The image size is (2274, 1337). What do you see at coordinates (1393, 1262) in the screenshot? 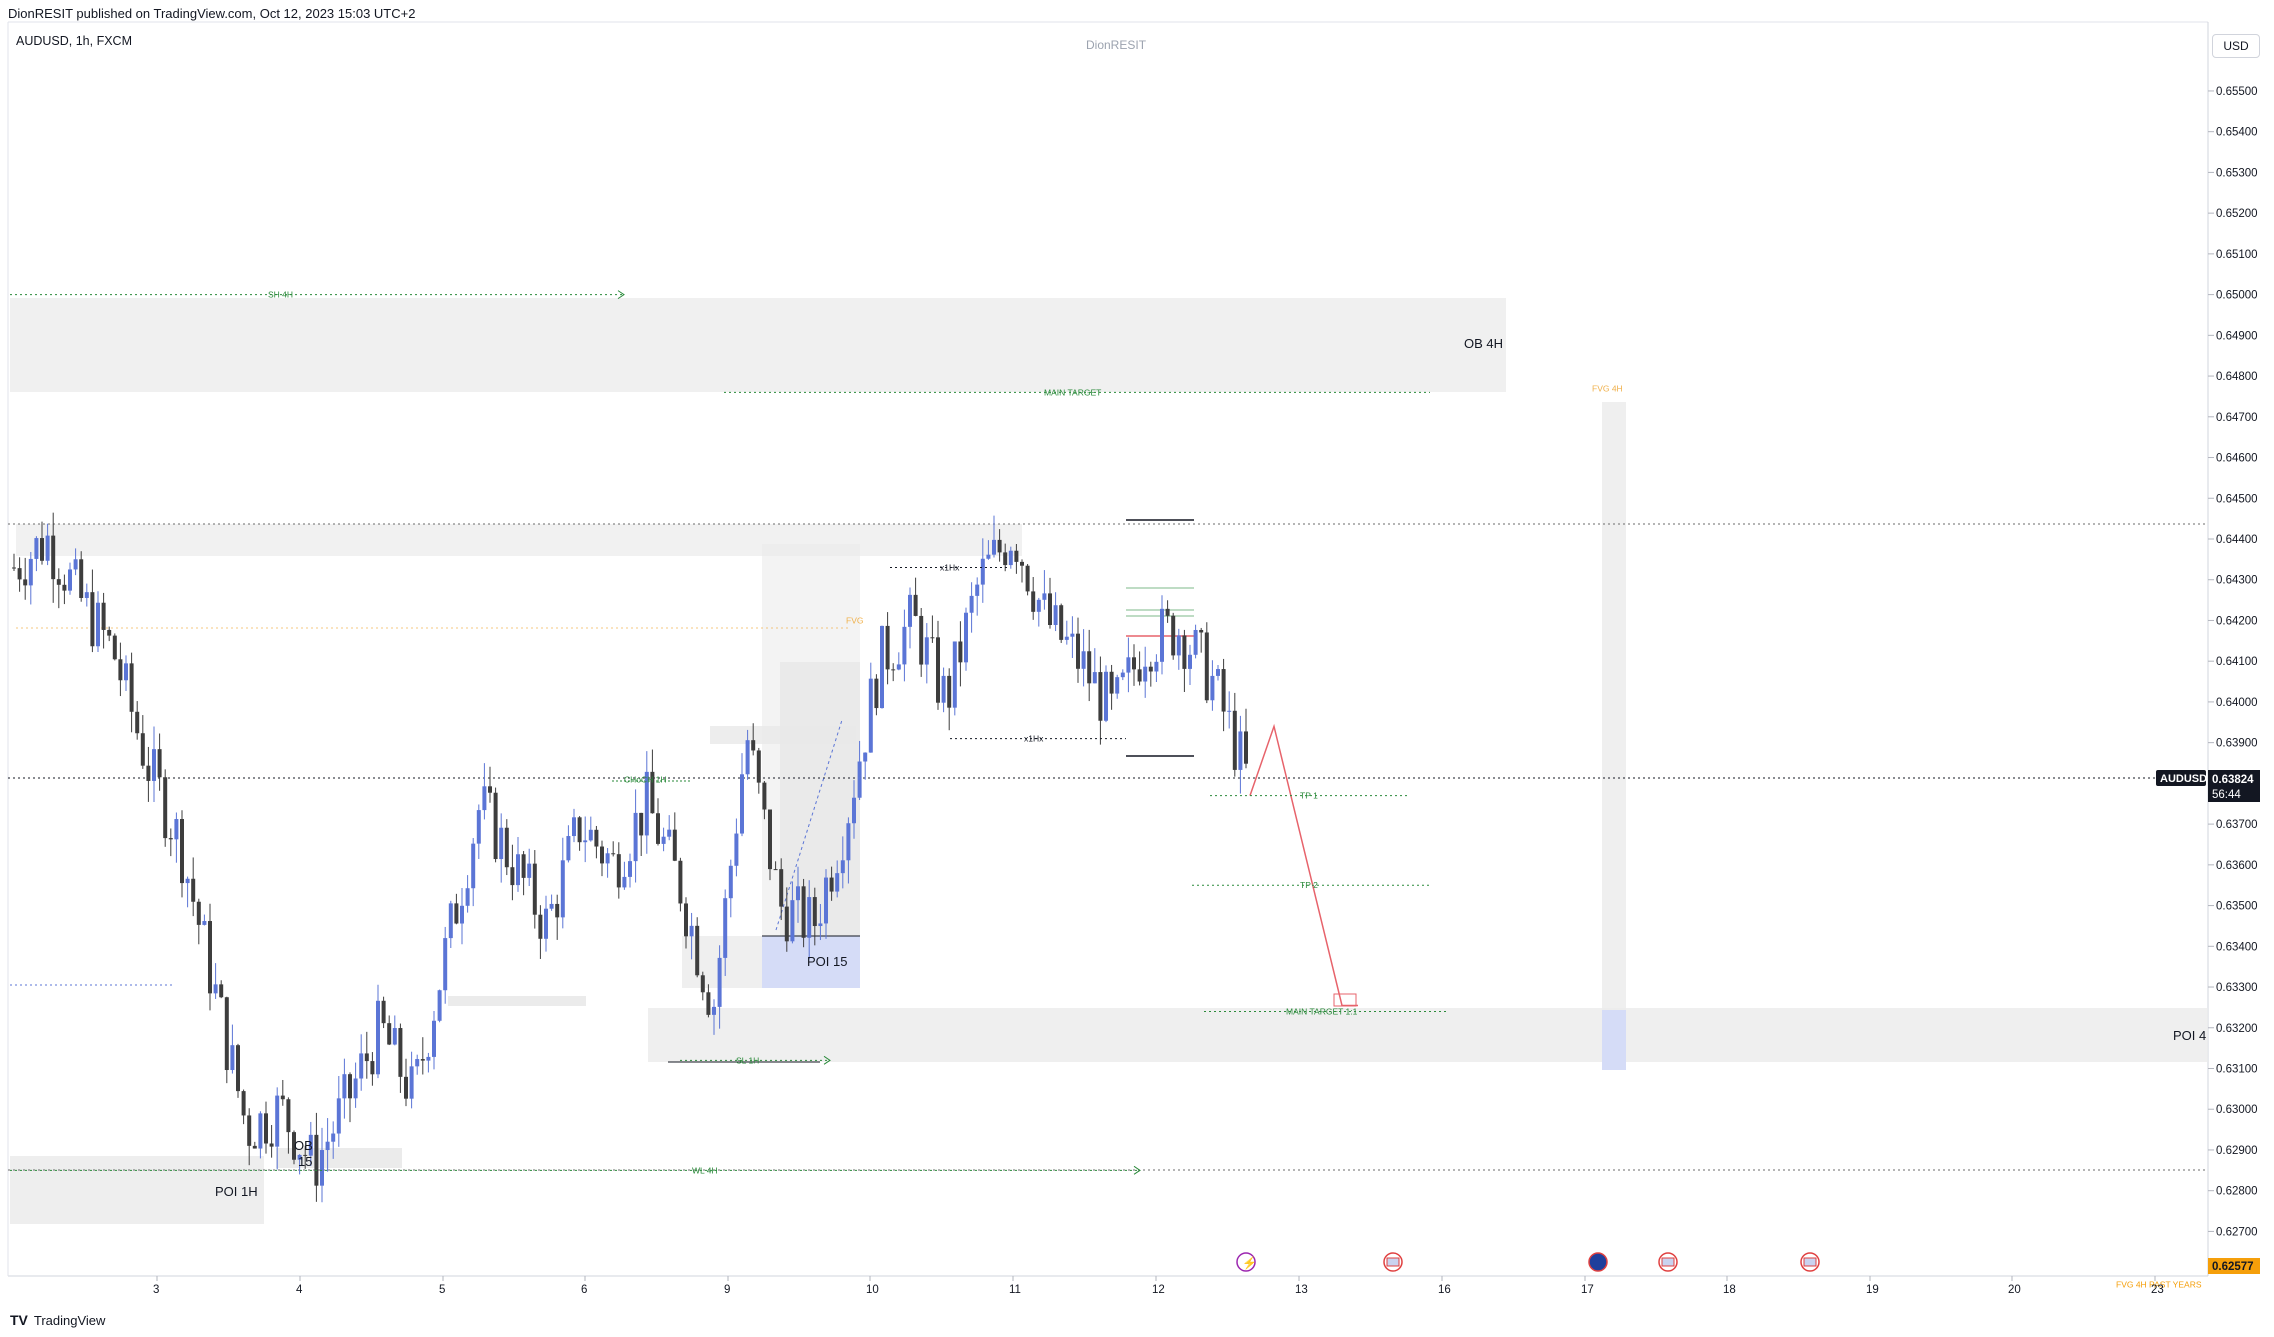
I see `us-flag-stripes` at bounding box center [1393, 1262].